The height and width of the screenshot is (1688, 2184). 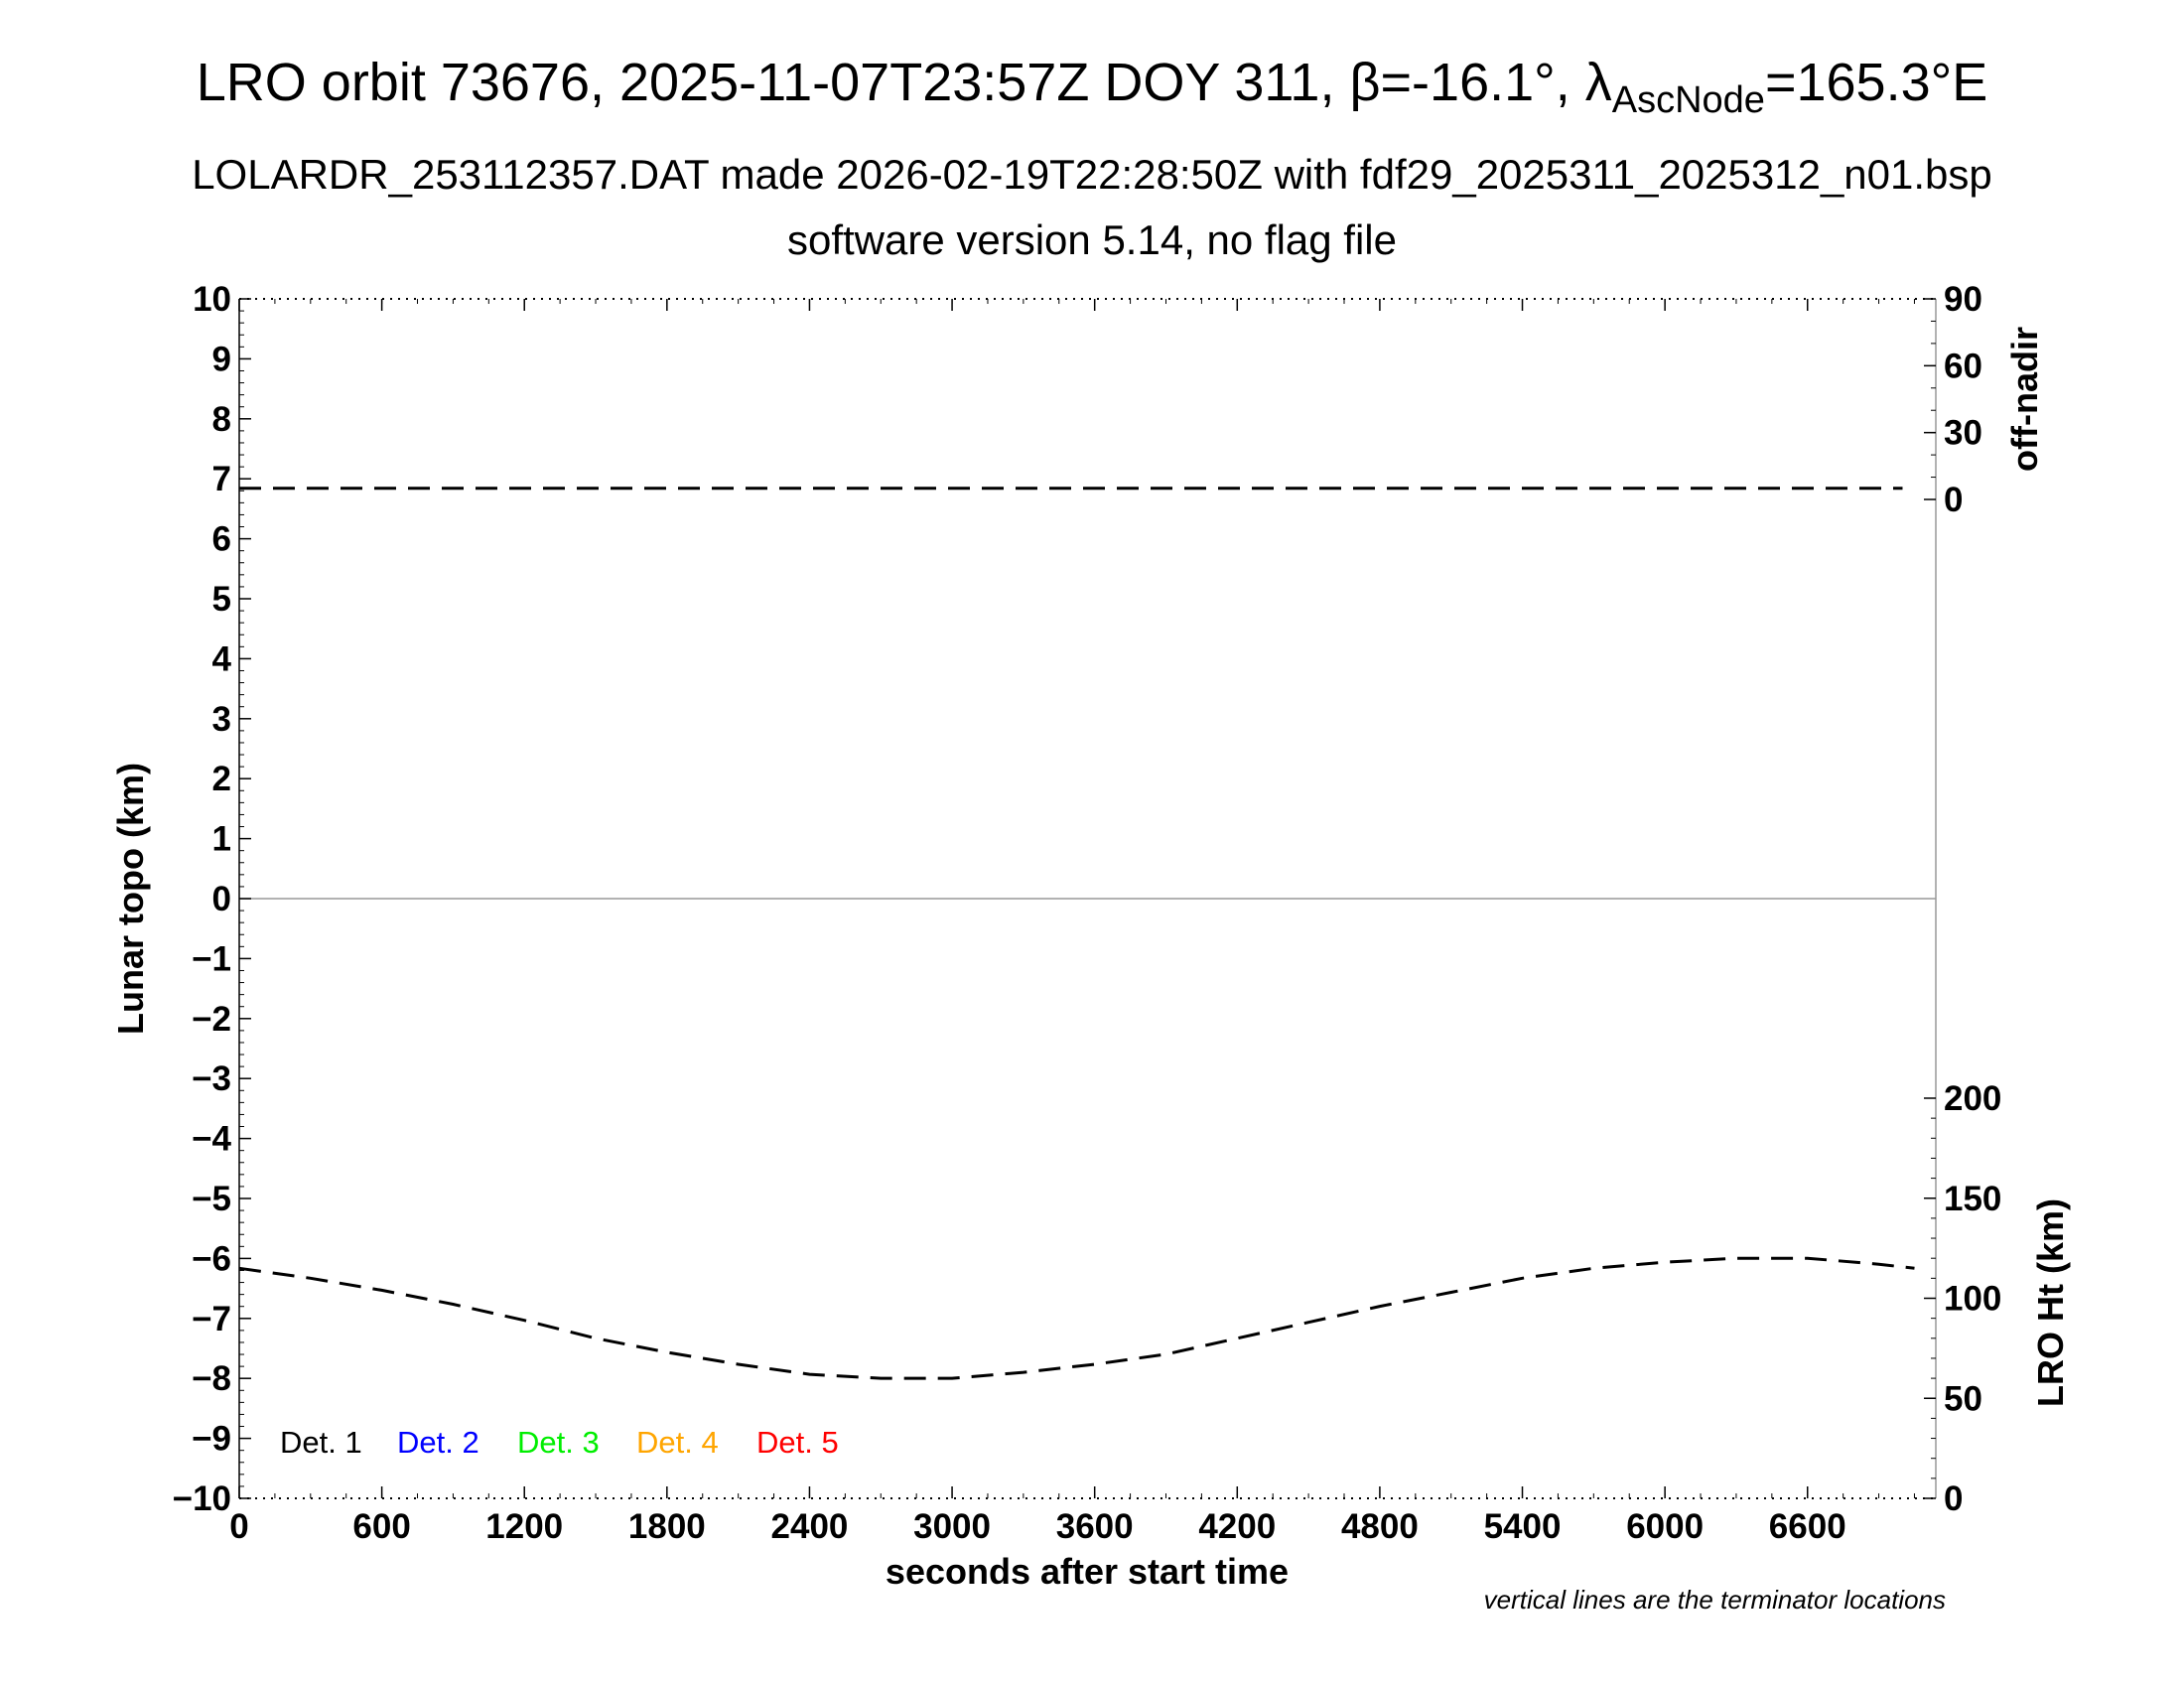 What do you see at coordinates (677, 1442) in the screenshot?
I see `legend-entry-det-4: Det. 4` at bounding box center [677, 1442].